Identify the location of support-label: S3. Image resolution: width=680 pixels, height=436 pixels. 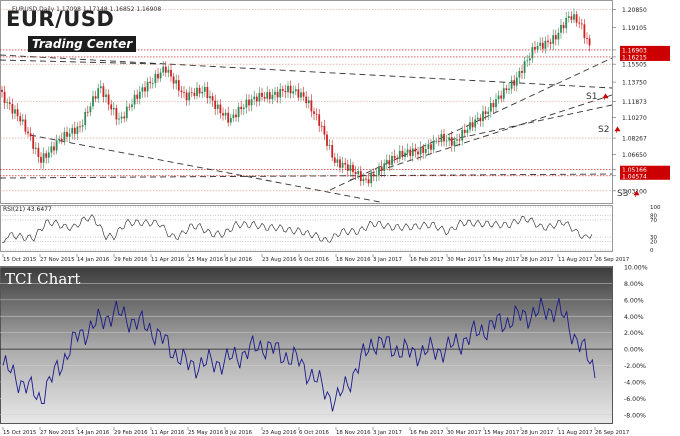
(622, 194).